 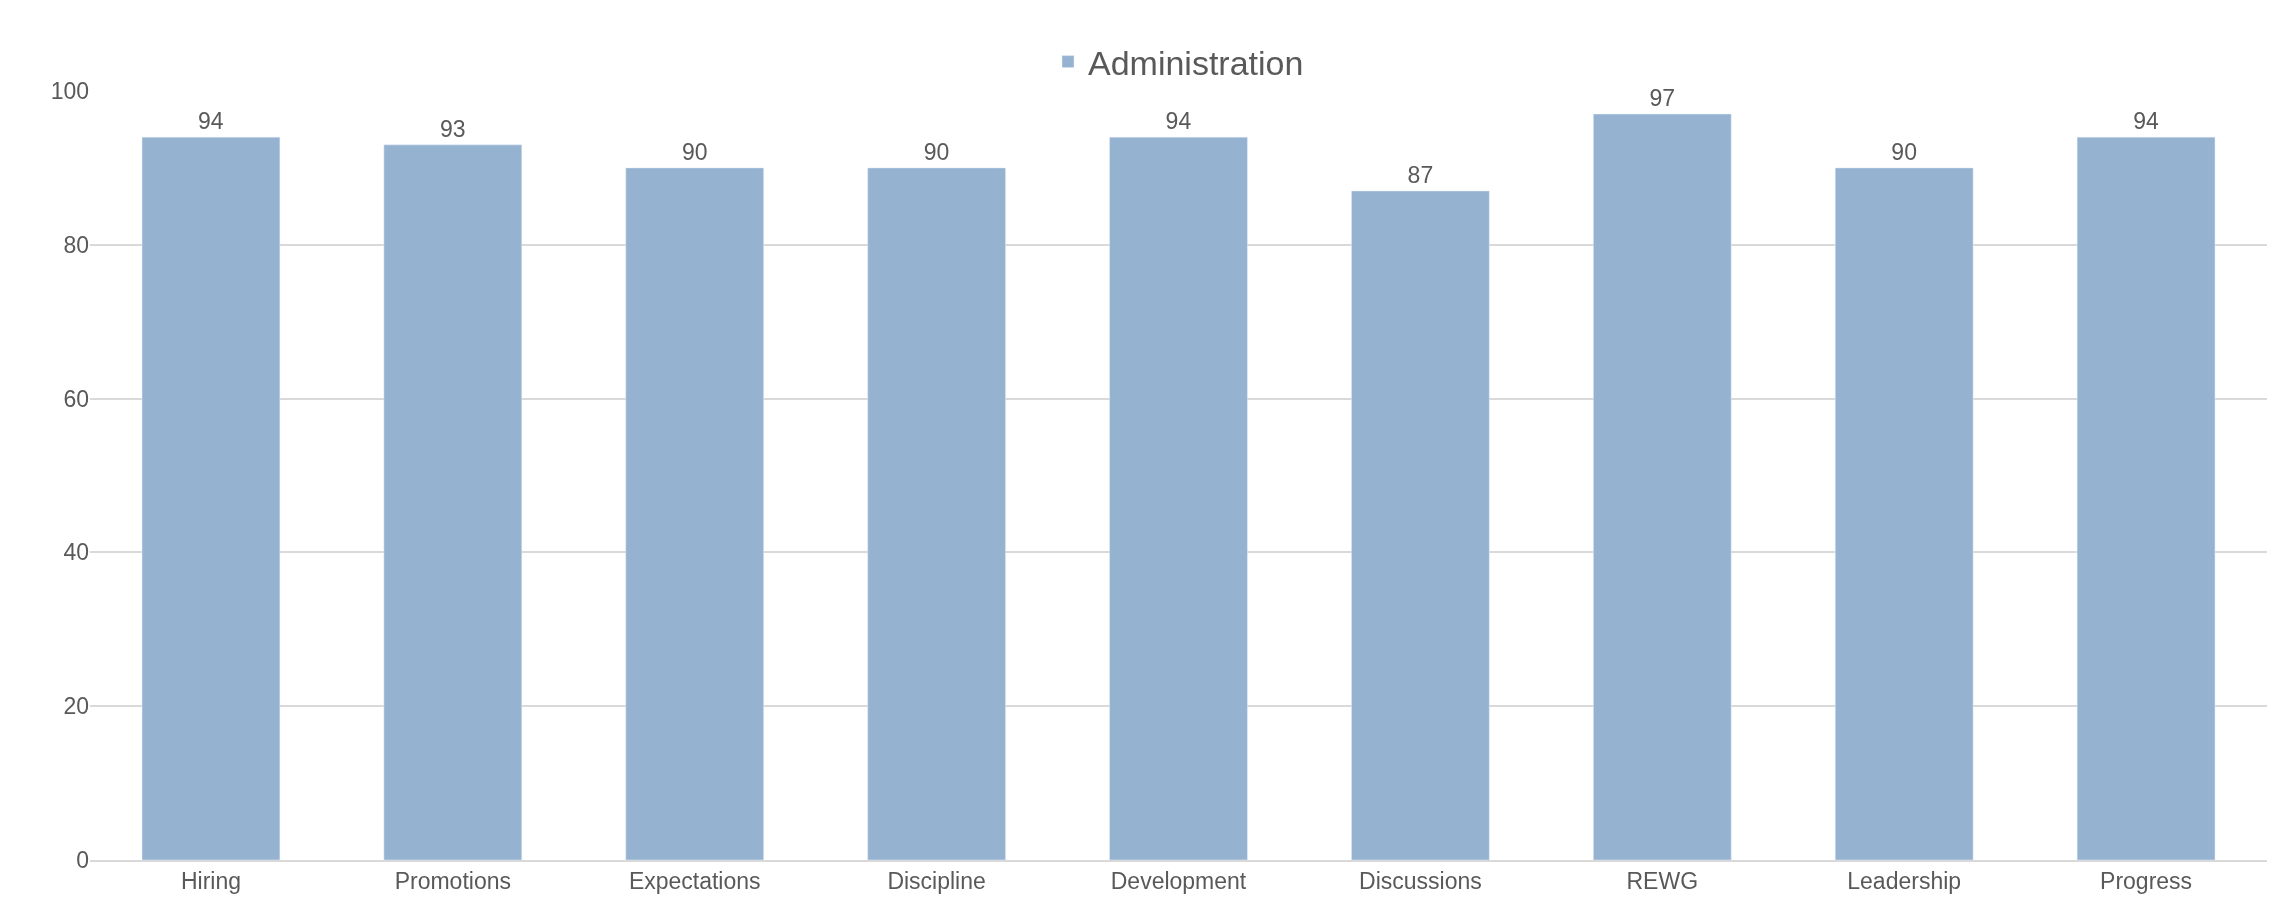 What do you see at coordinates (76, 244) in the screenshot?
I see `y-tick-label: 80` at bounding box center [76, 244].